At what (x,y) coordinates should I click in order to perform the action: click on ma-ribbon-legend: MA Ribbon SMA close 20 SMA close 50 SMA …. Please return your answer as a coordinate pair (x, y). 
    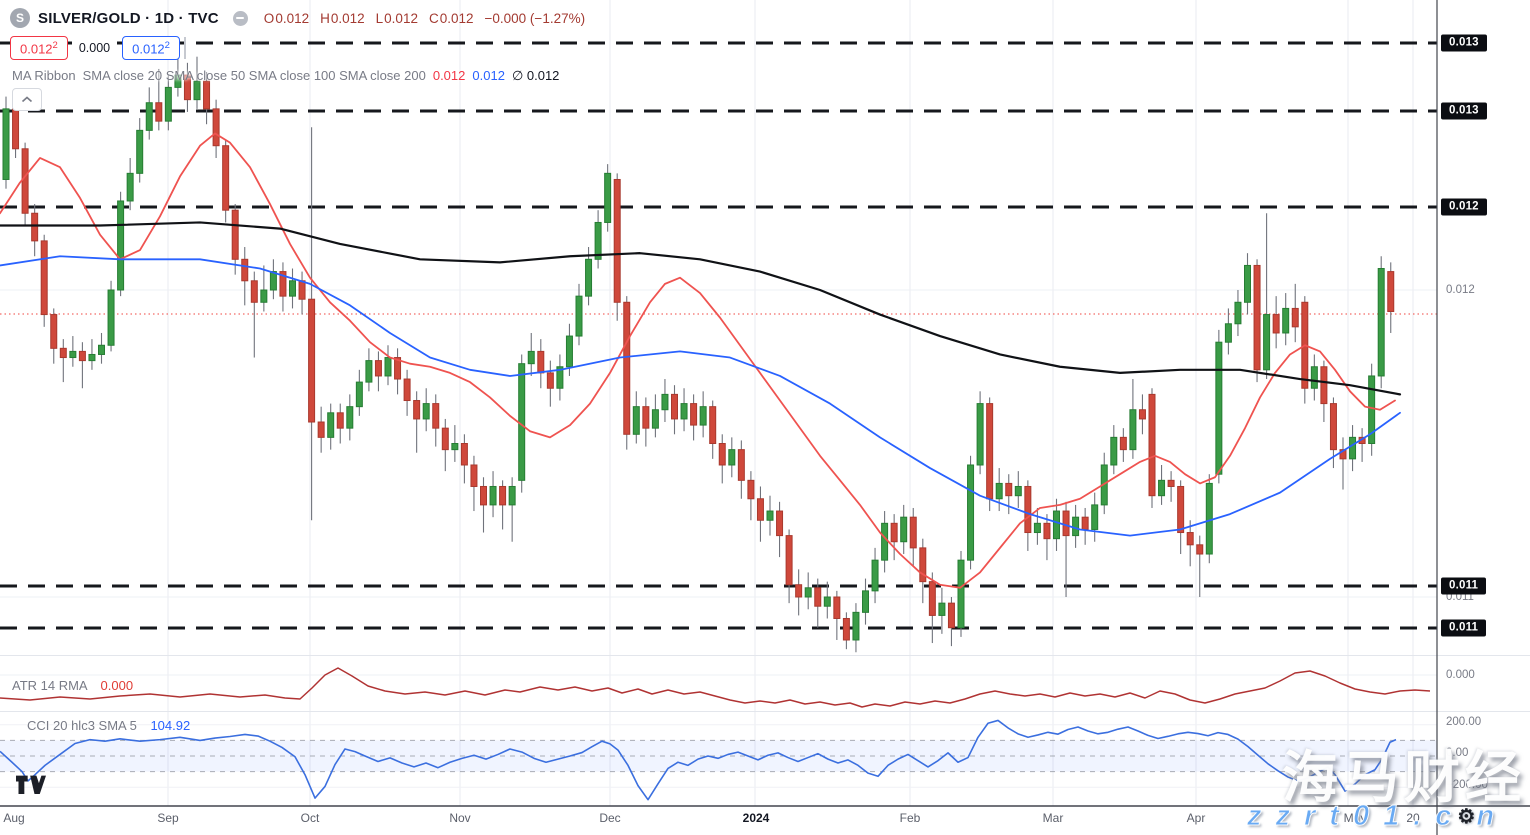
    Looking at the image, I should click on (285, 76).